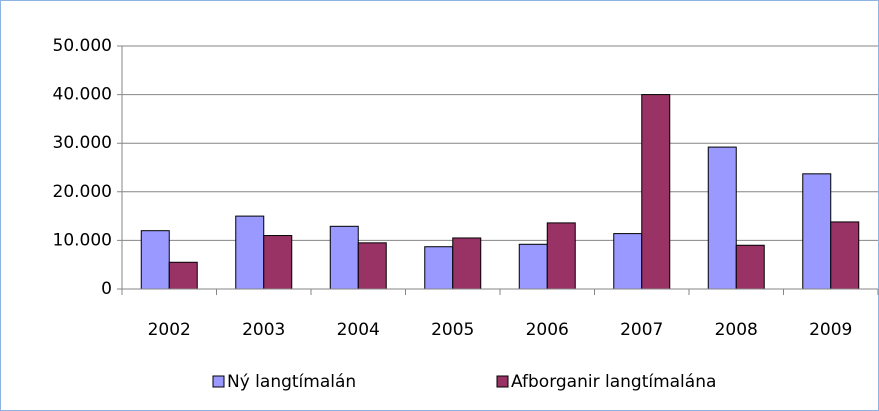 The image size is (879, 411). What do you see at coordinates (82, 192) in the screenshot?
I see `y-tick-label: 20.000` at bounding box center [82, 192].